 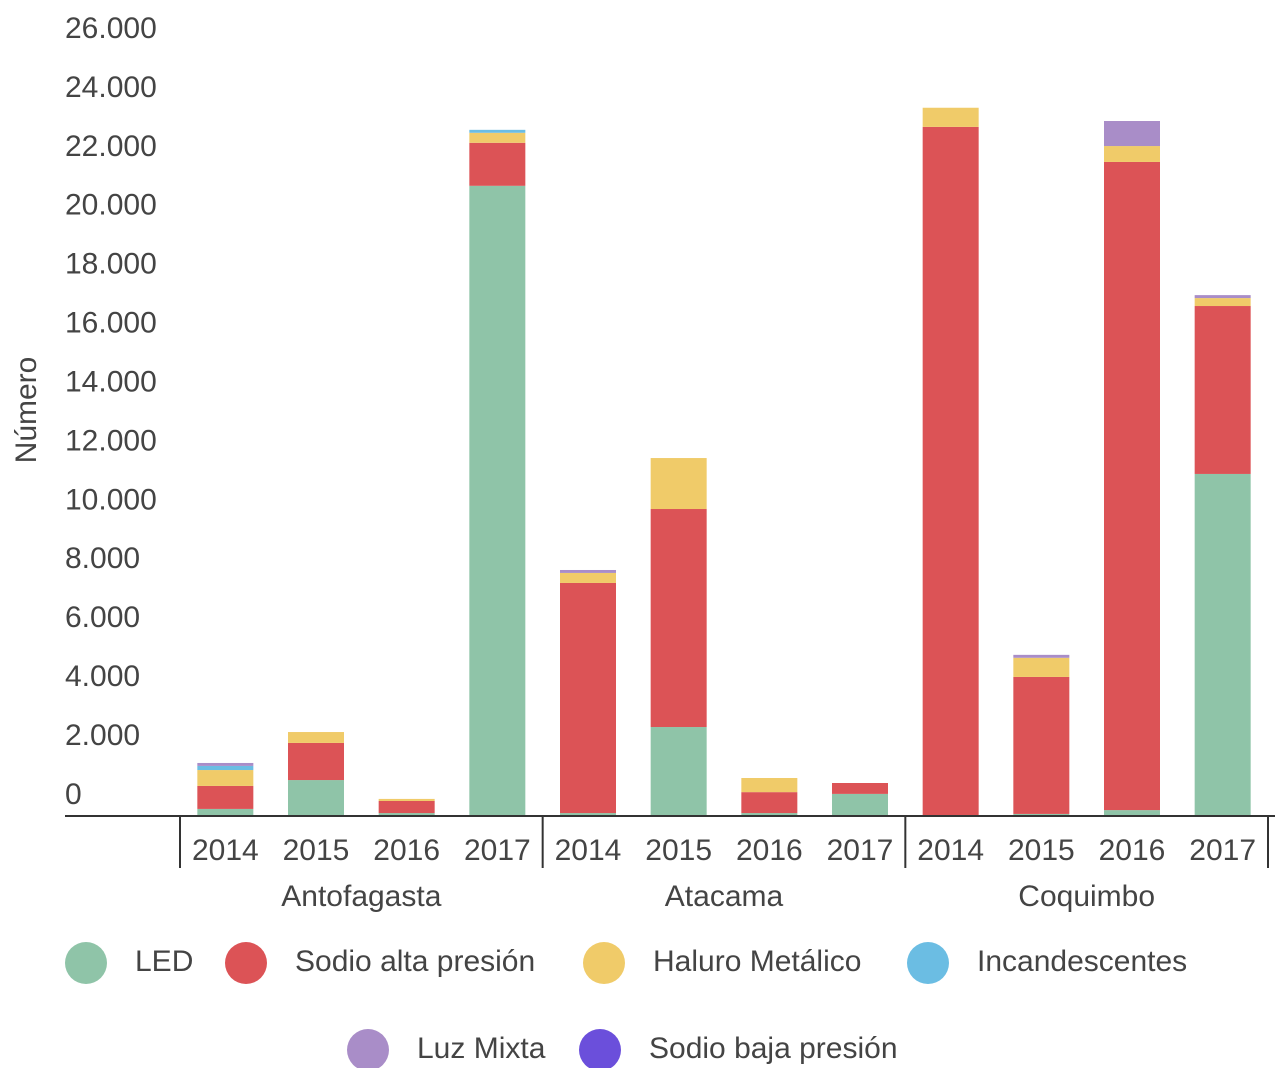 What do you see at coordinates (102, 558) in the screenshot?
I see `y-tick-label: 8.000` at bounding box center [102, 558].